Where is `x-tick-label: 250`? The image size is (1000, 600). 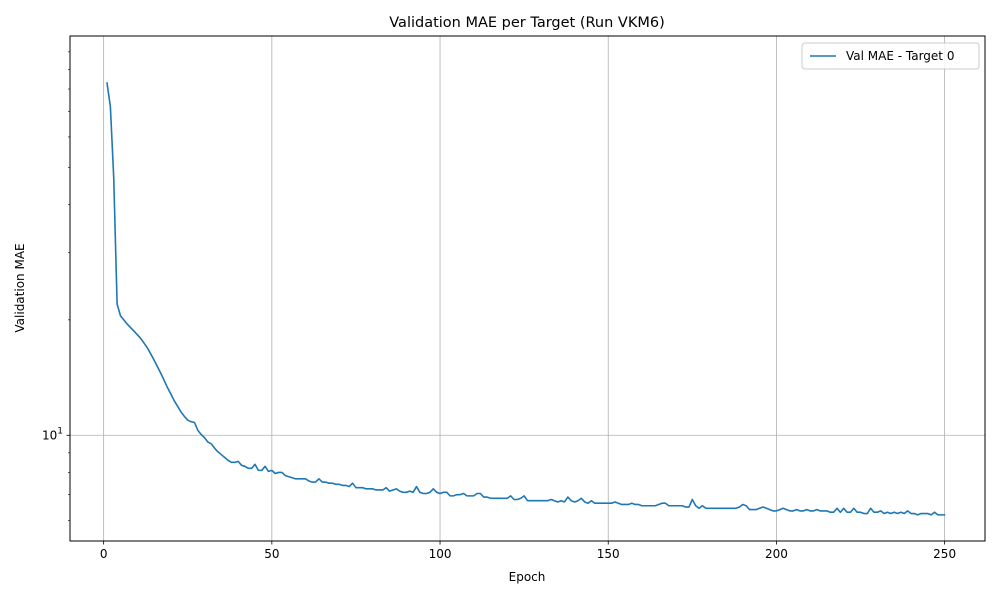
x-tick-label: 250 is located at coordinates (944, 554).